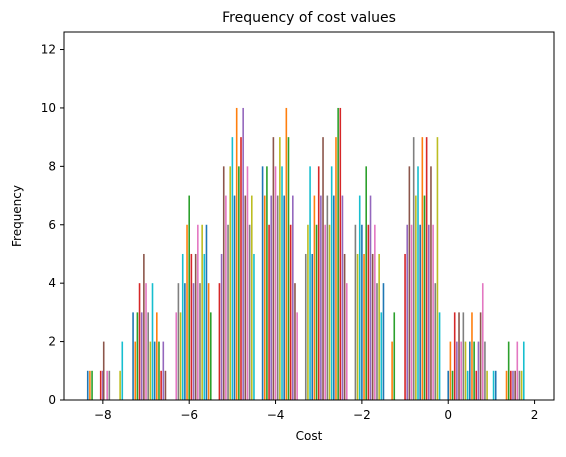  Describe the element at coordinates (52, 225) in the screenshot. I see `y-axis: 0 2 4 6 8 10 12` at that location.